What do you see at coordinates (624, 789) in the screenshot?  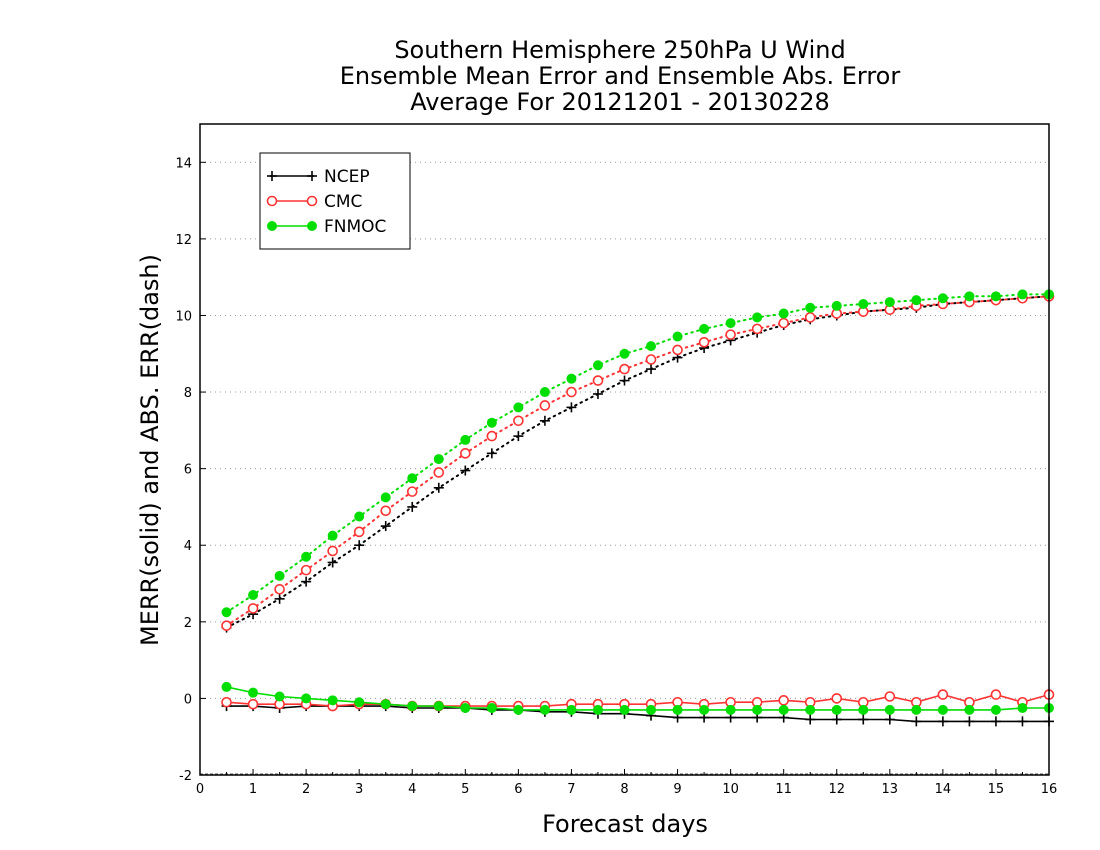 I see `x-tick-label: 8` at bounding box center [624, 789].